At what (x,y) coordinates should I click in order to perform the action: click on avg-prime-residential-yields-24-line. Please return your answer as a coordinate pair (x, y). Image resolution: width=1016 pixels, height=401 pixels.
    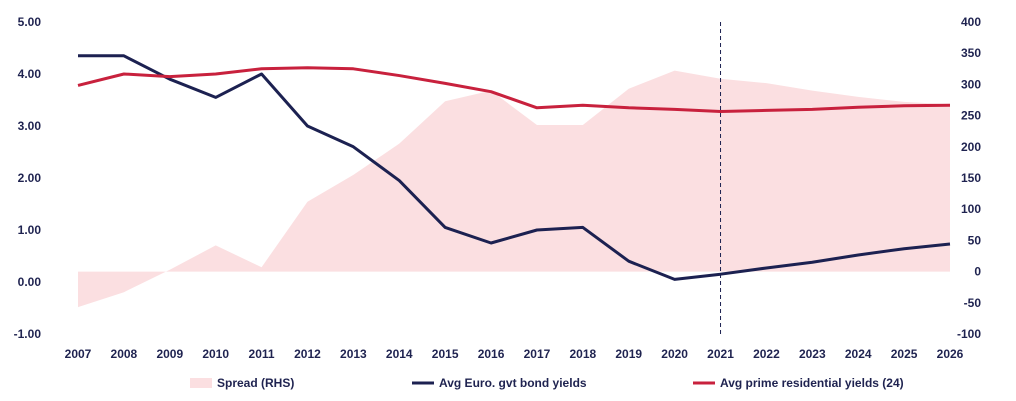
    Looking at the image, I should click on (514, 89).